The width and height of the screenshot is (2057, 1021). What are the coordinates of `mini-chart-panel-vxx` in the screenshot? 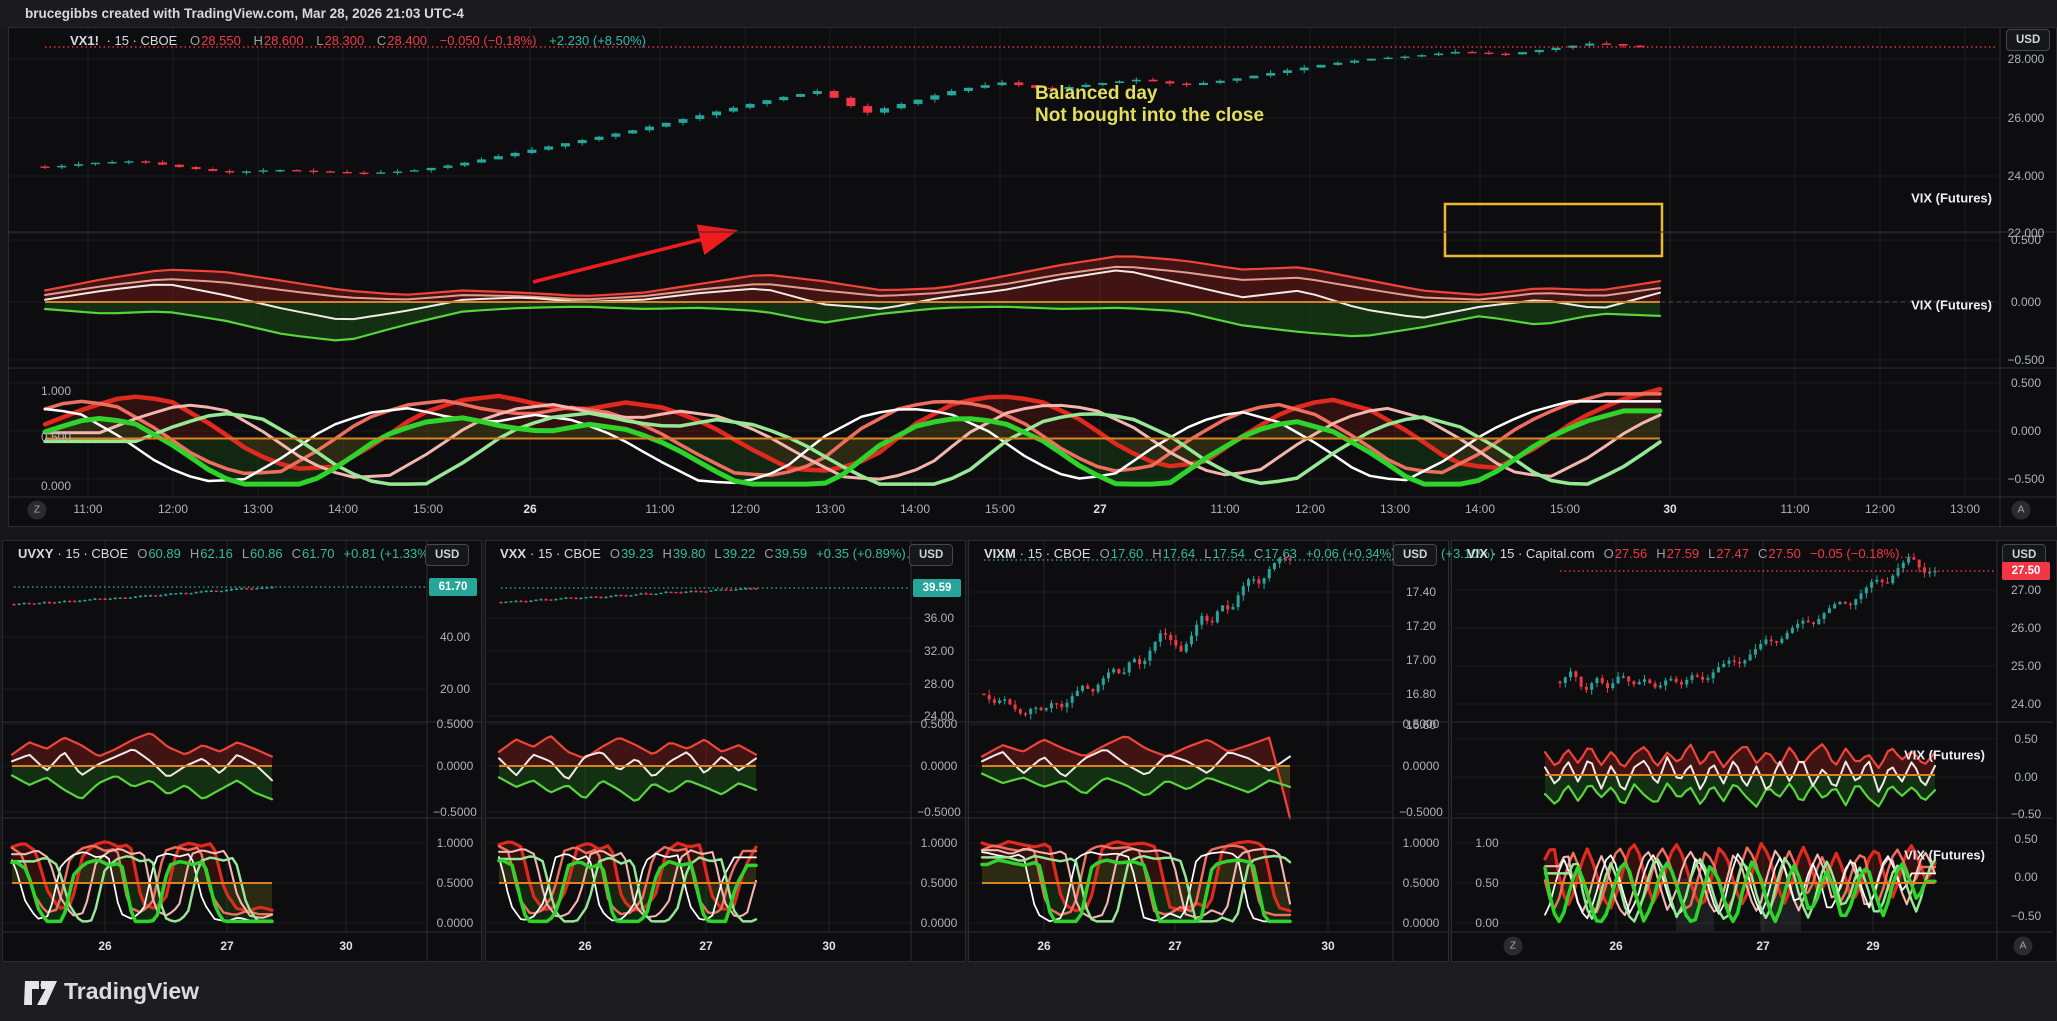 It's located at (725, 751).